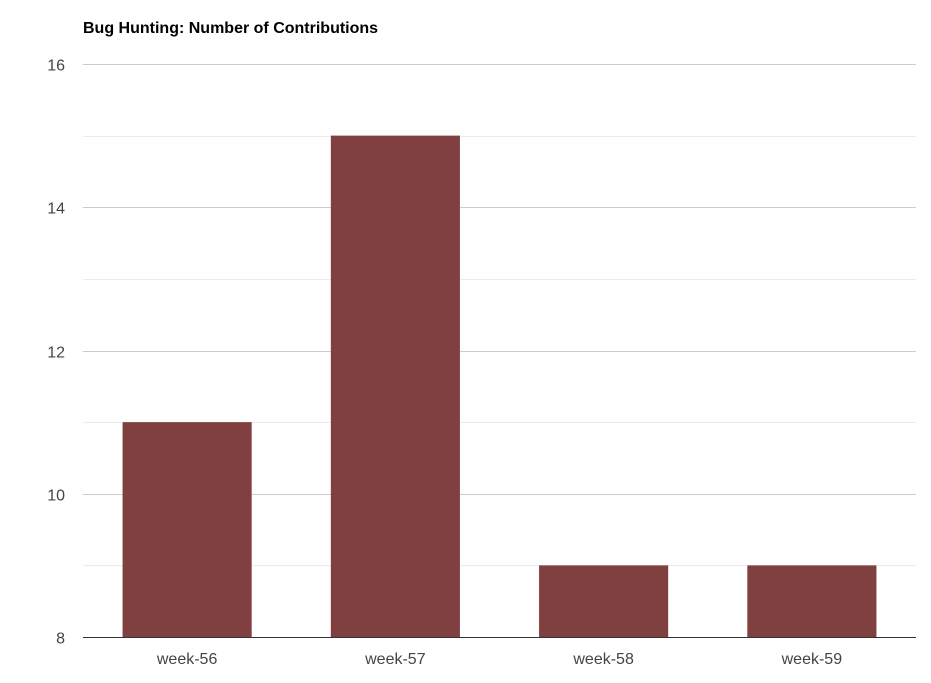 This screenshot has width=931, height=683. Describe the element at coordinates (56, 209) in the screenshot. I see `y-tick-label: 14` at that location.